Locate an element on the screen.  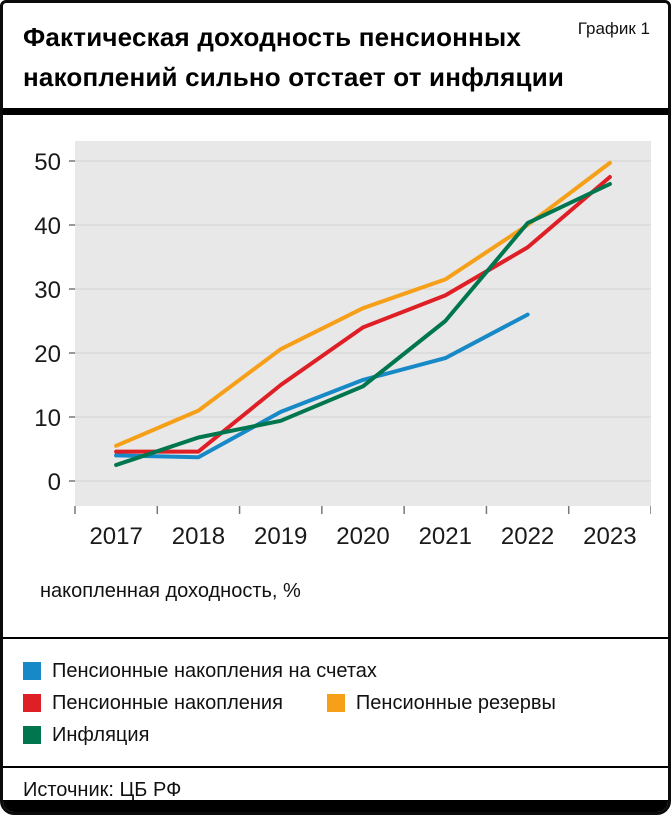
x-tick-label: 2023 is located at coordinates (609, 536).